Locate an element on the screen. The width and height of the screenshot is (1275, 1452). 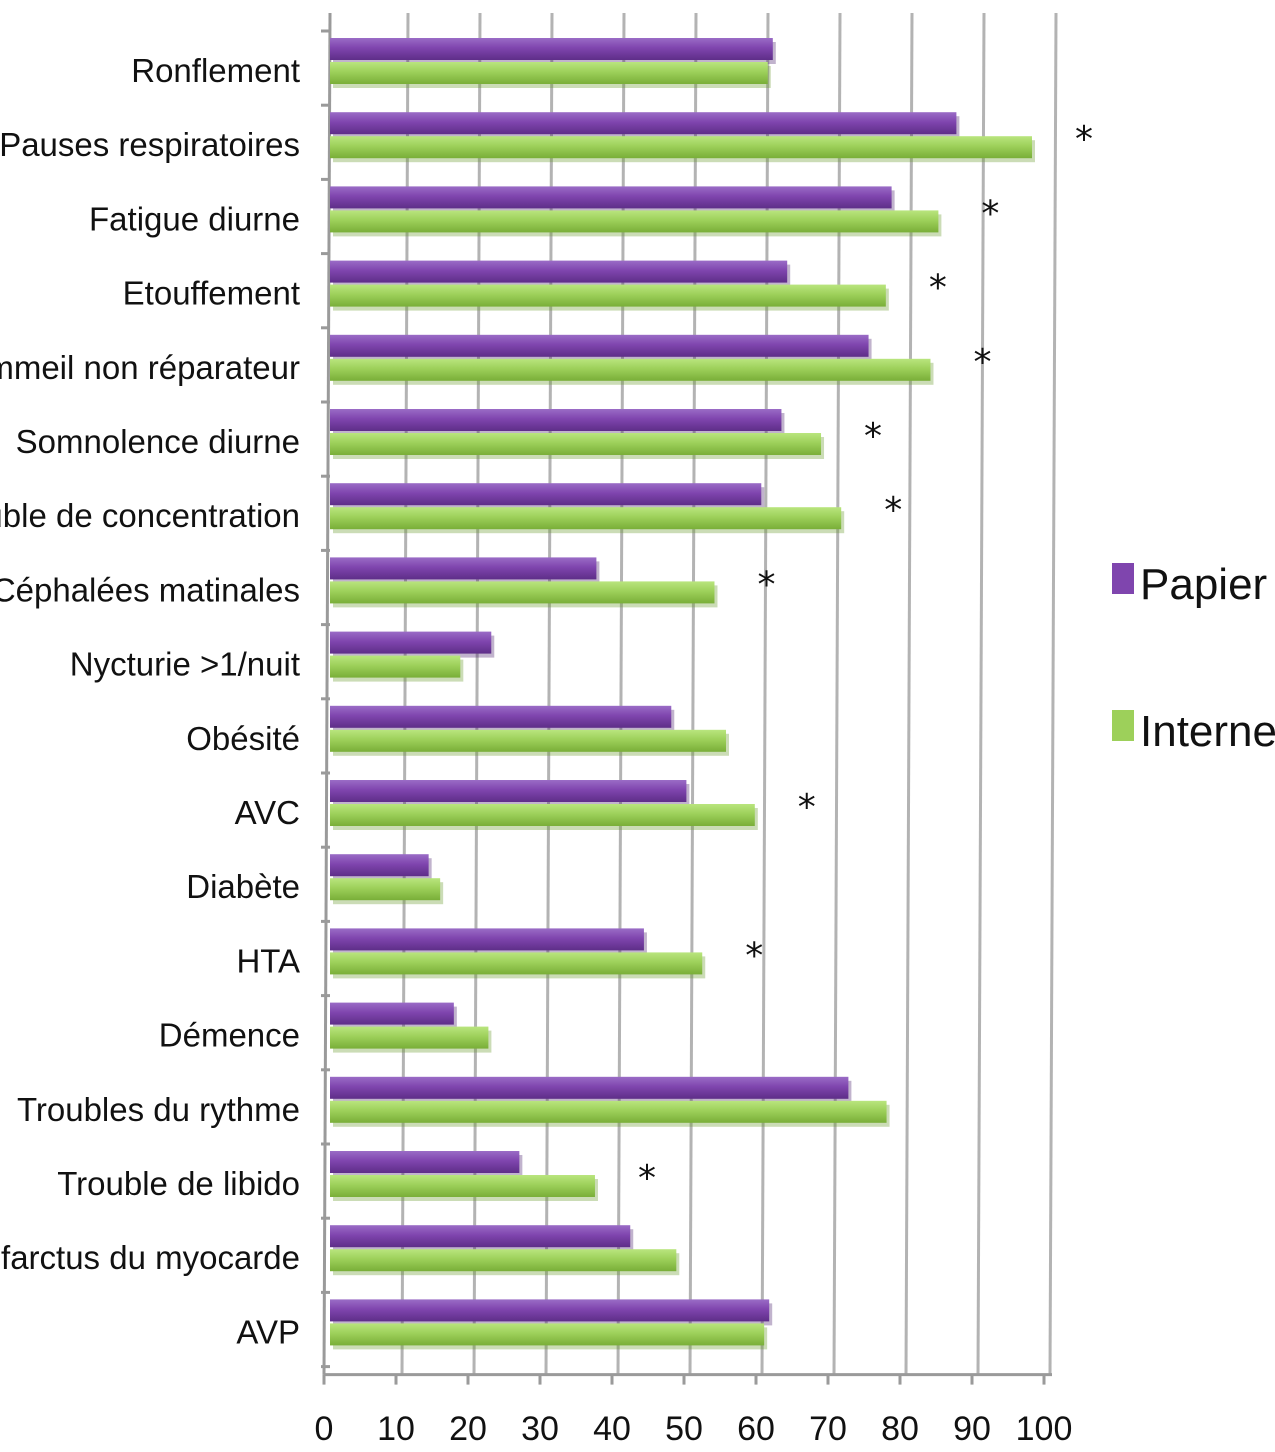
x-tick-label: 50 is located at coordinates (684, 1429).